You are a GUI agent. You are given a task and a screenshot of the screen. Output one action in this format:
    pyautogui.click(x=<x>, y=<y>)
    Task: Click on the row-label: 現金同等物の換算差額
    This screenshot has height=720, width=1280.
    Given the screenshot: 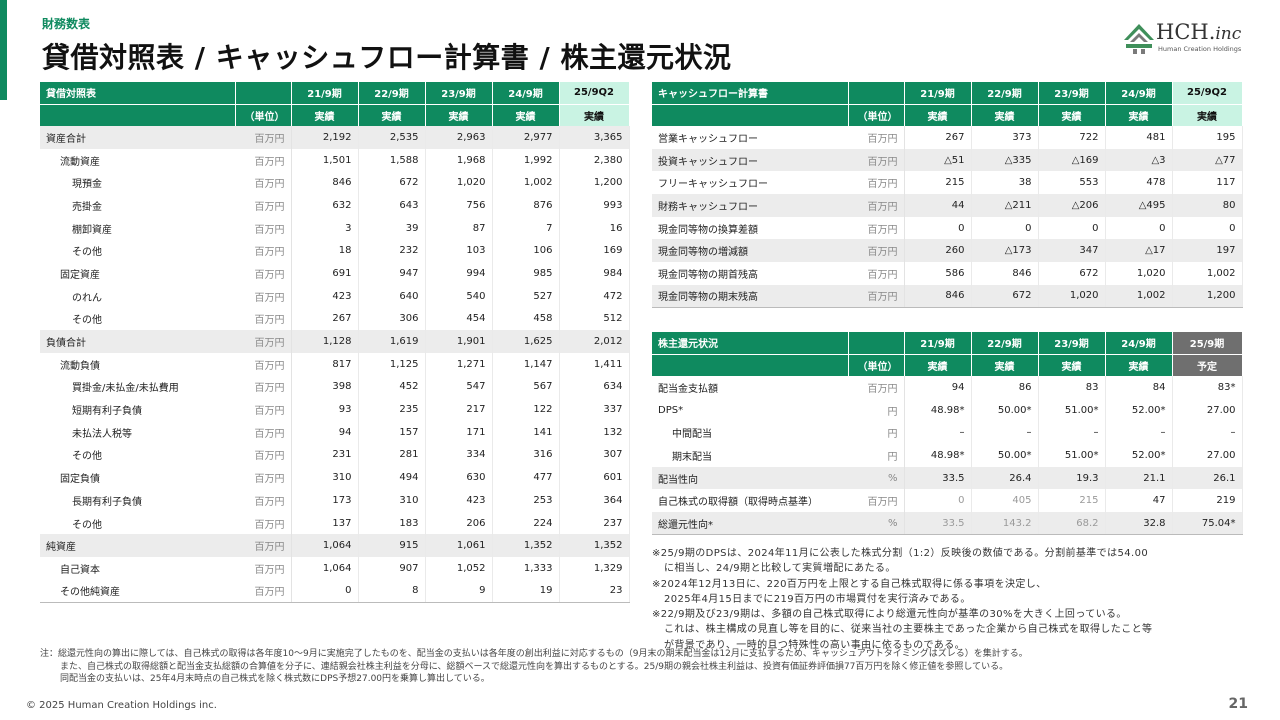 What is the action you would take?
    pyautogui.click(x=708, y=230)
    